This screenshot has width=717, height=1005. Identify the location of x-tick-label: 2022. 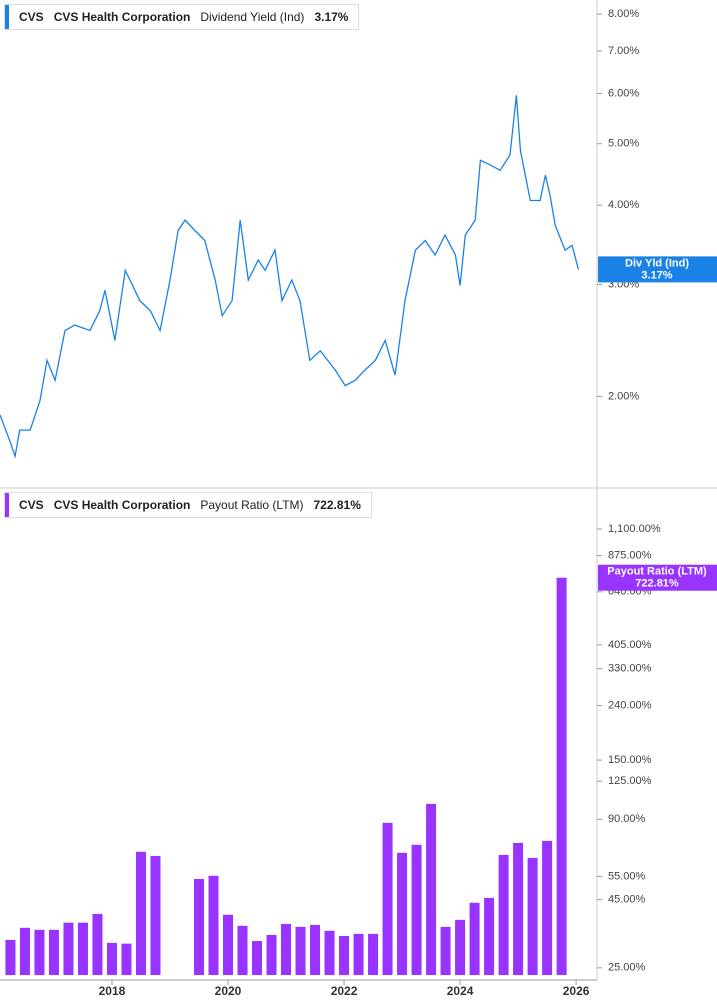
(344, 991).